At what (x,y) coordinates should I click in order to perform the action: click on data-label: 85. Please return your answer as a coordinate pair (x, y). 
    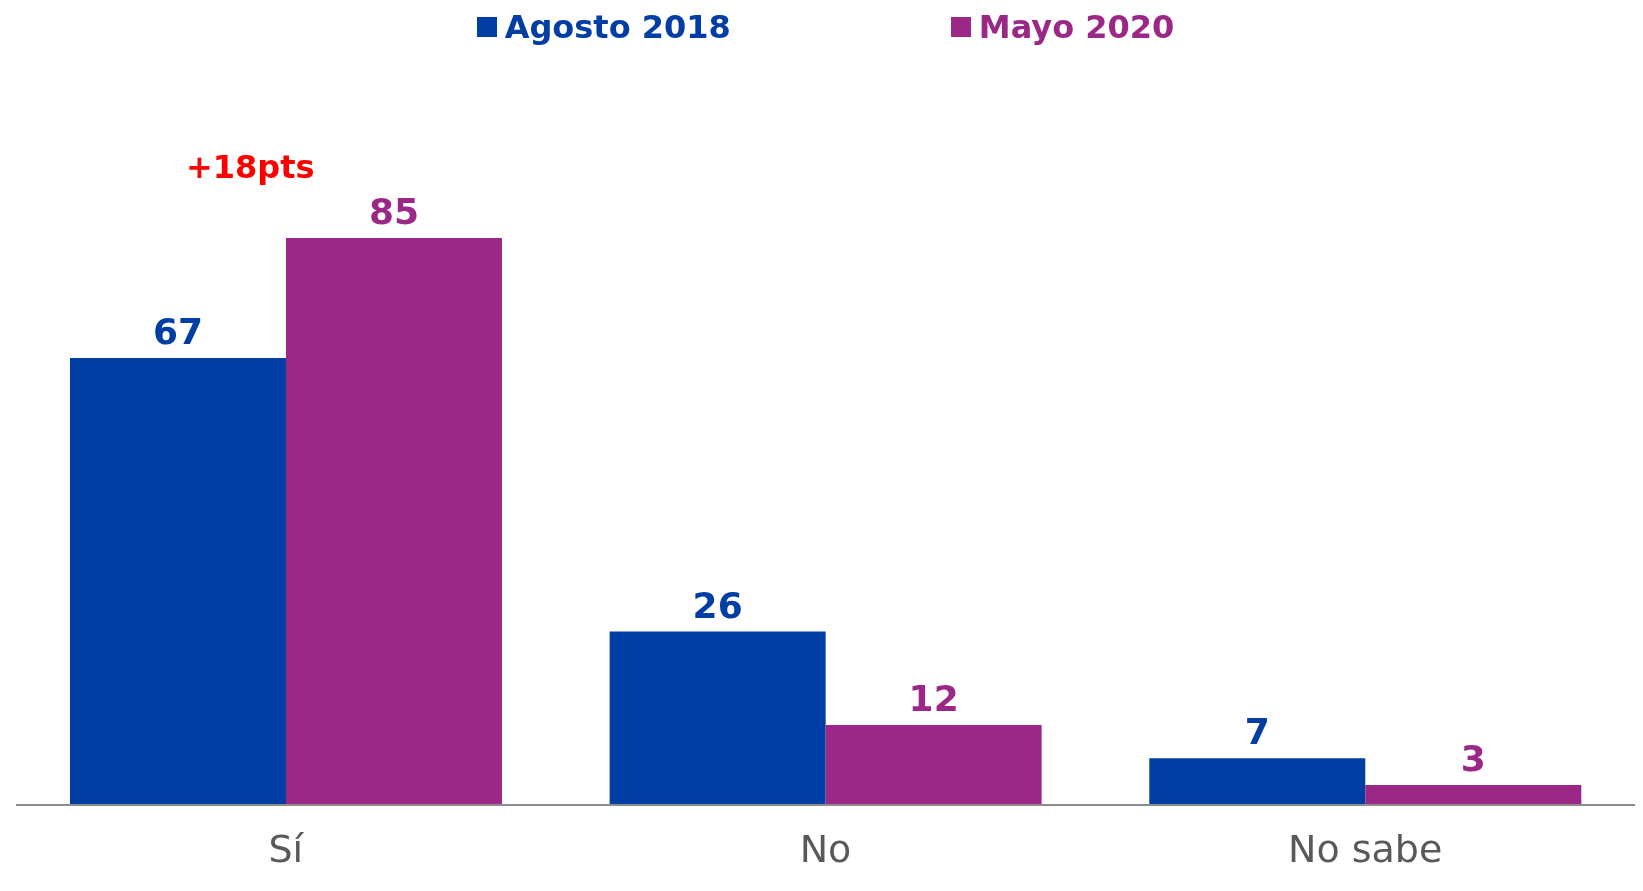
    Looking at the image, I should click on (394, 211).